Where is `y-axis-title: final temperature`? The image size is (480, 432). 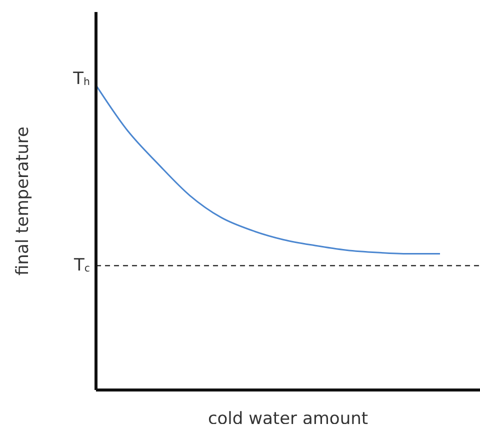 y-axis-title: final temperature is located at coordinates (23, 201).